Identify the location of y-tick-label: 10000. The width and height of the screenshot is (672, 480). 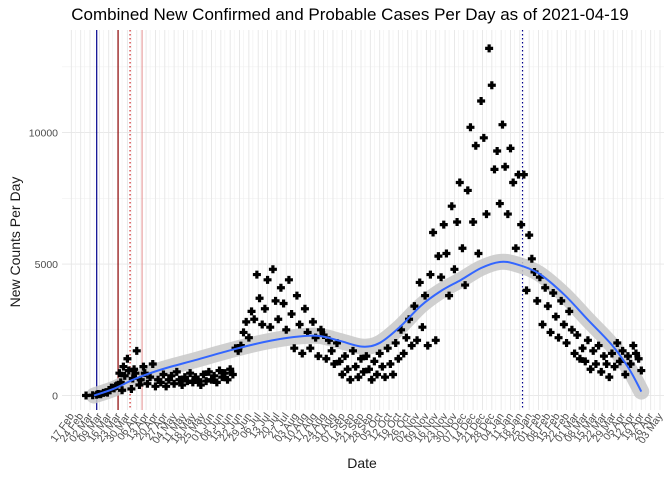
(43, 134).